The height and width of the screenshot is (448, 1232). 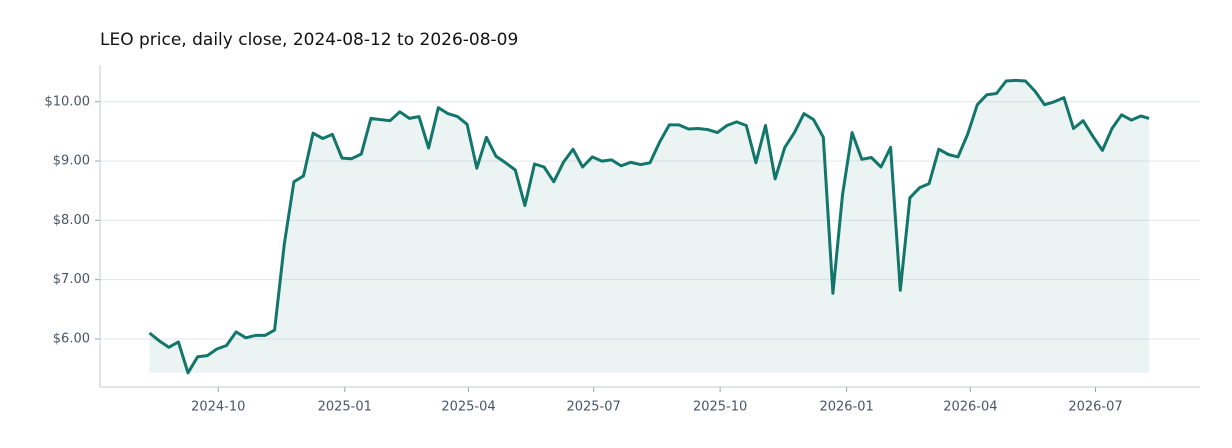 What do you see at coordinates (846, 407) in the screenshot?
I see `x-tick-label: 2026-01` at bounding box center [846, 407].